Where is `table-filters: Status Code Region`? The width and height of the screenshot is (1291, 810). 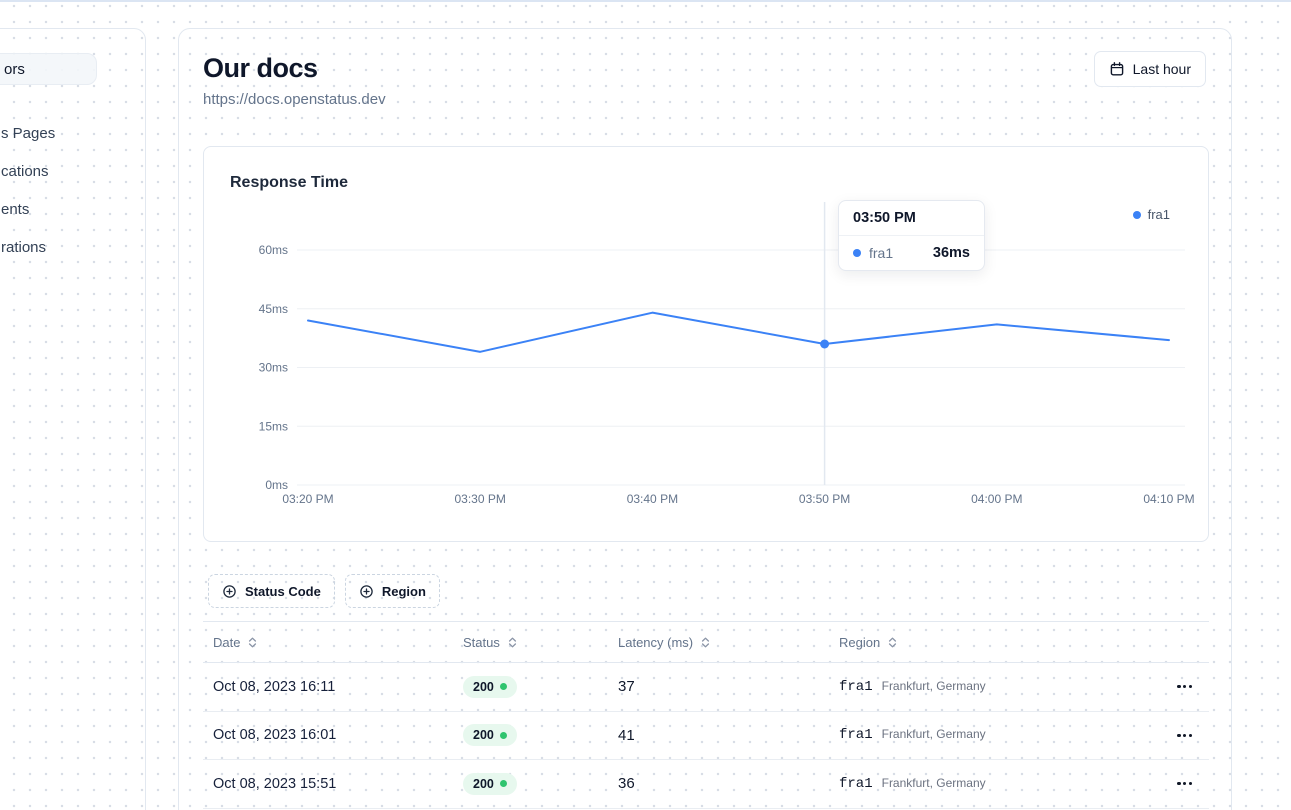 table-filters: Status Code Region is located at coordinates (324, 591).